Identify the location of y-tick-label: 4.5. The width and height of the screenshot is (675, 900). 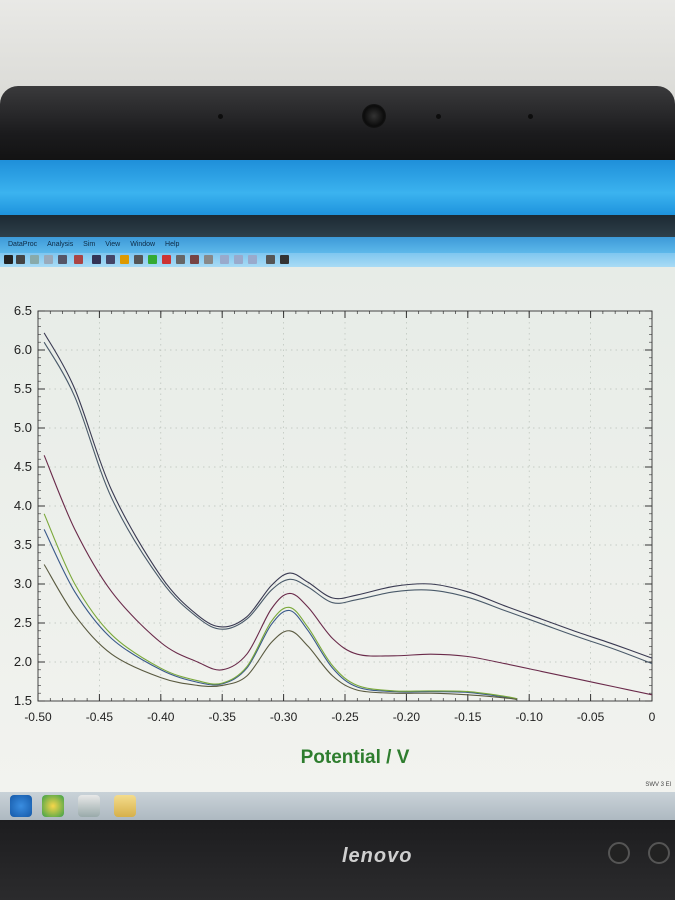
(23, 466).